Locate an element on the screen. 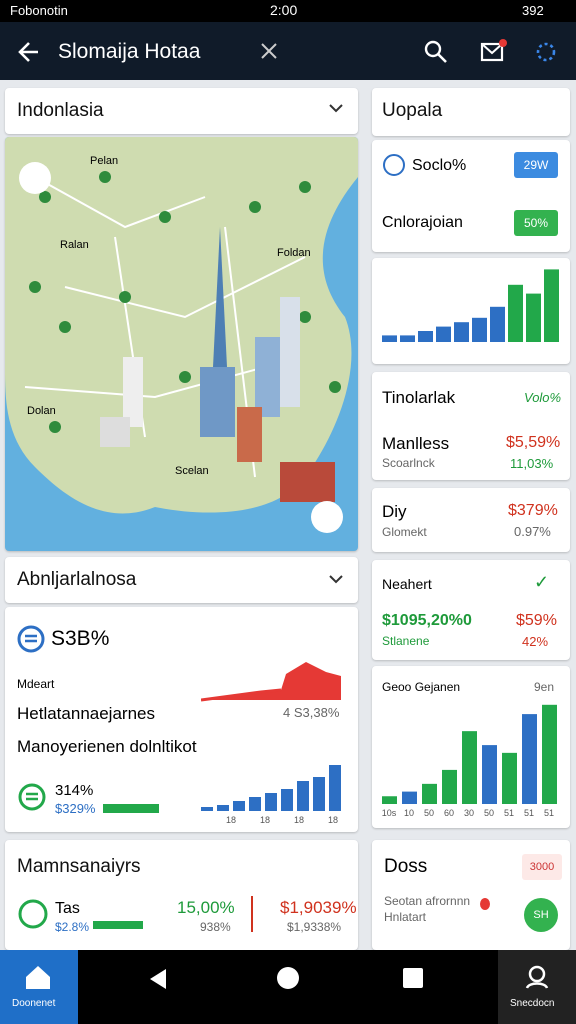  bar-chart: 10s 10 50 60 30 50 51 51 51 is located at coordinates (469, 761).